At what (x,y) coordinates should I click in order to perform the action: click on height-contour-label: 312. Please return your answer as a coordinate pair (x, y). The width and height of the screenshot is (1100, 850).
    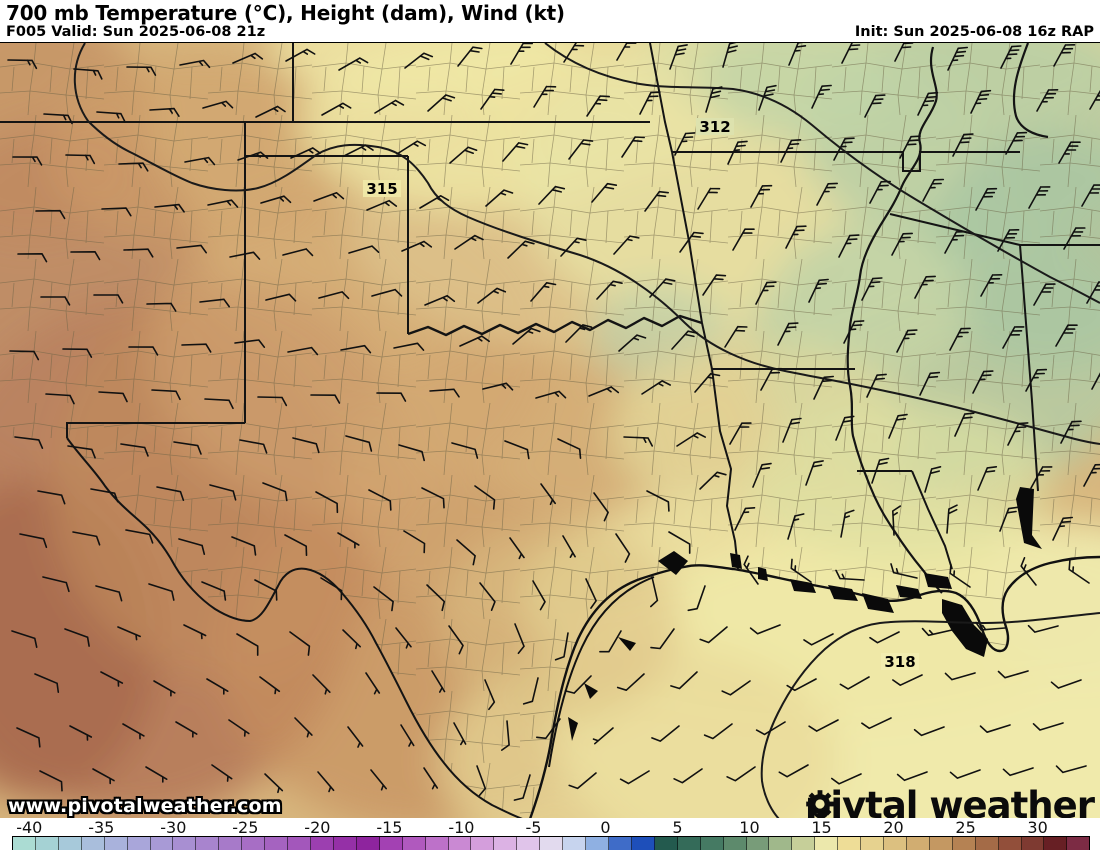
    Looking at the image, I should click on (714, 127).